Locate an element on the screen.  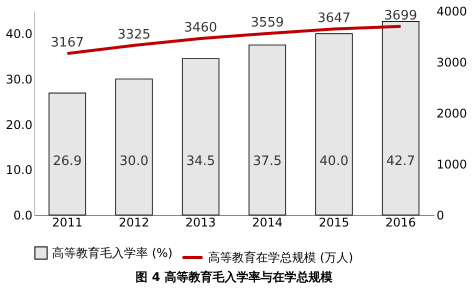
data-label: 34.5 is located at coordinates (201, 161).